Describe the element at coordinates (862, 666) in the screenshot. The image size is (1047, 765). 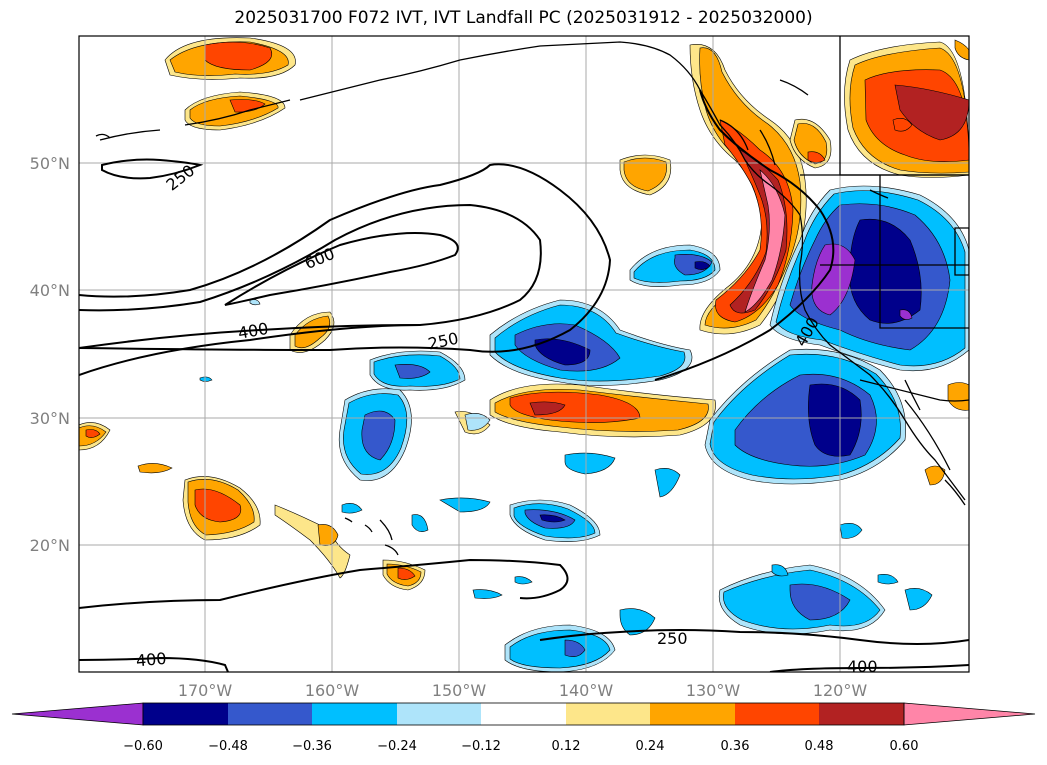
I see `contour-label-400-se: 400` at that location.